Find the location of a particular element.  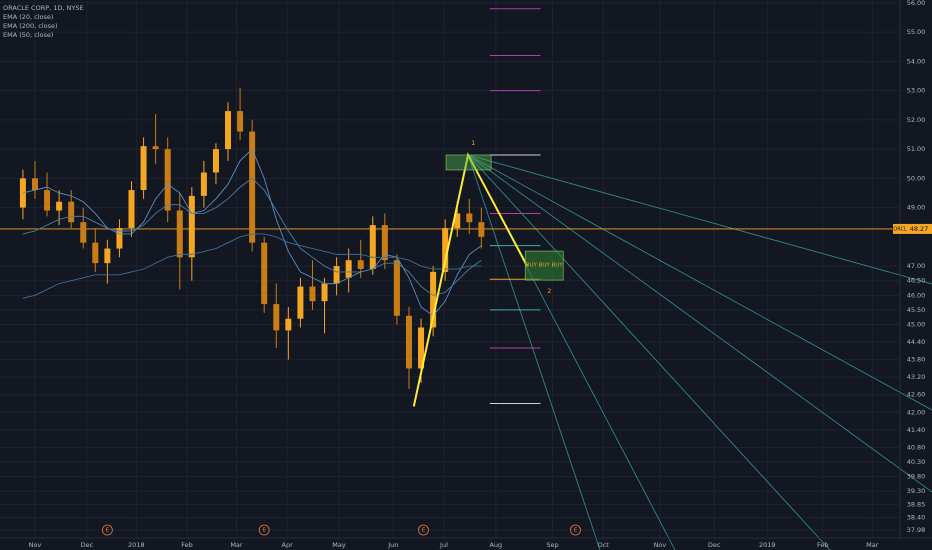

y-tick-label: 53.00 is located at coordinates (916, 91).